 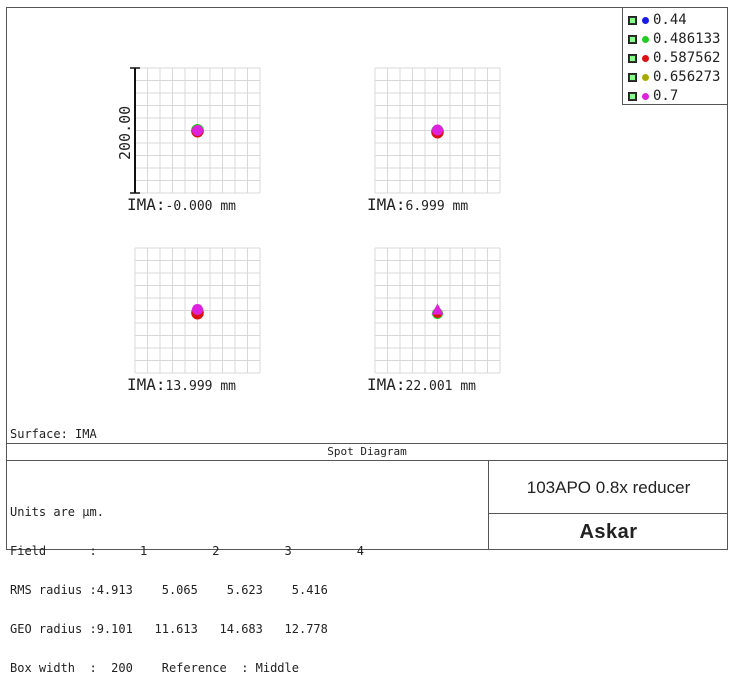 I want to click on legend-label: 0.44, so click(x=670, y=20).